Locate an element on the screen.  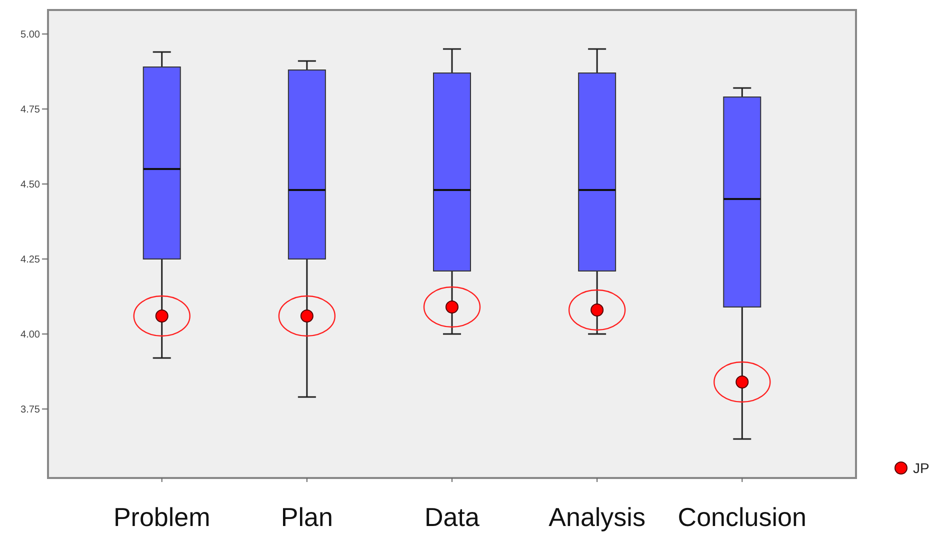
x-tick-label: Conclusion is located at coordinates (742, 517).